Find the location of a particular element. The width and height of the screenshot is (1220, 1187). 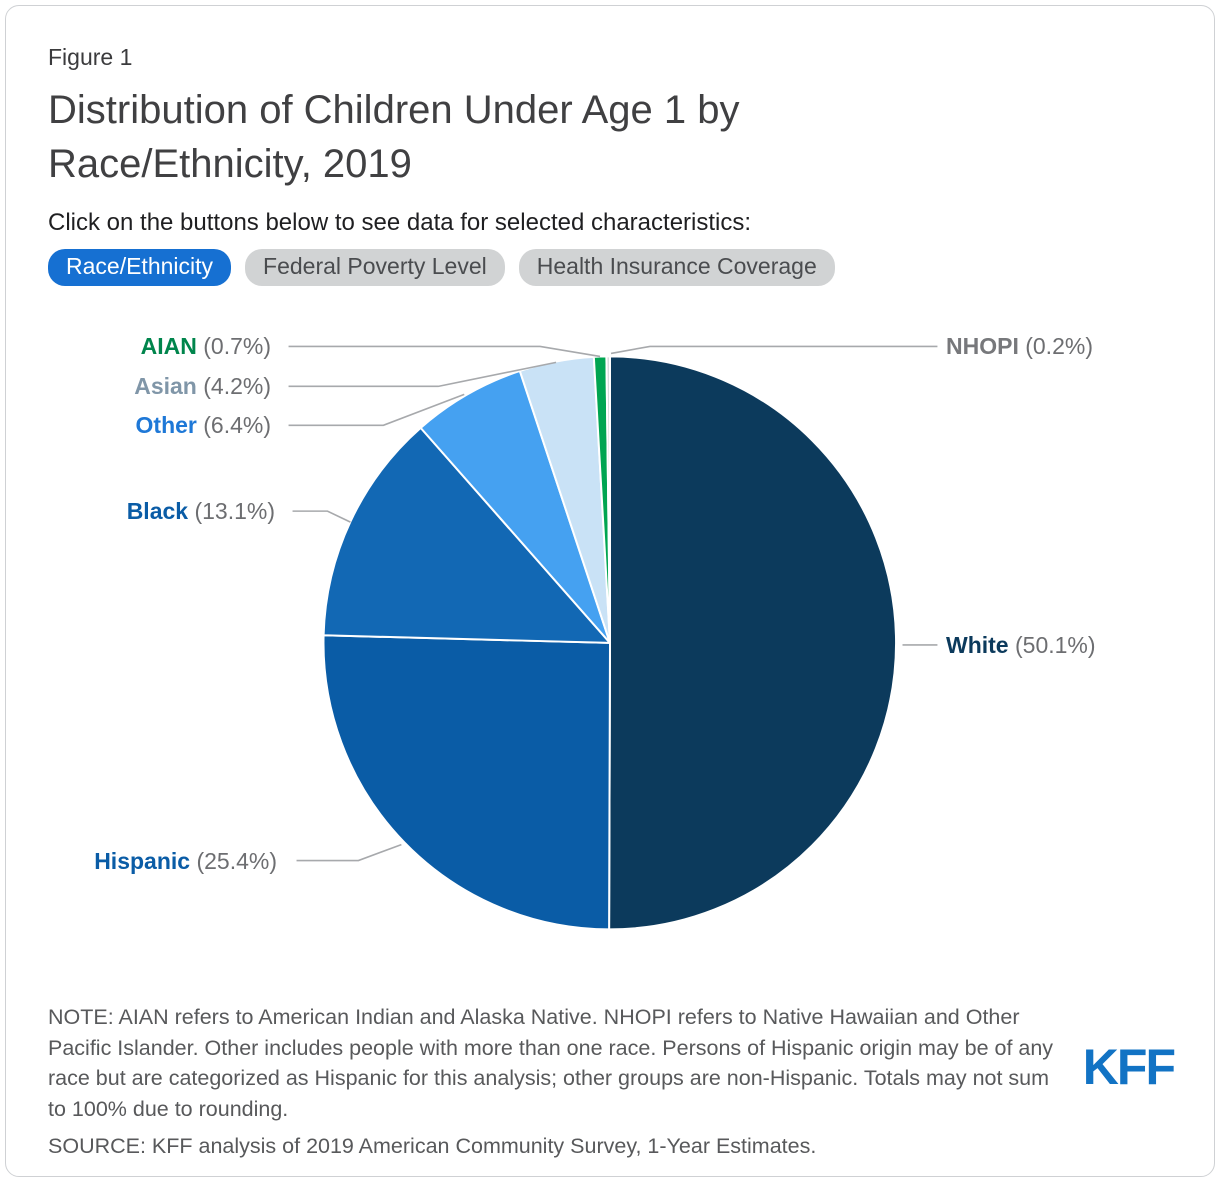

slice-label-nhopi: NHOPI (0.2%) is located at coordinates (1019, 347).